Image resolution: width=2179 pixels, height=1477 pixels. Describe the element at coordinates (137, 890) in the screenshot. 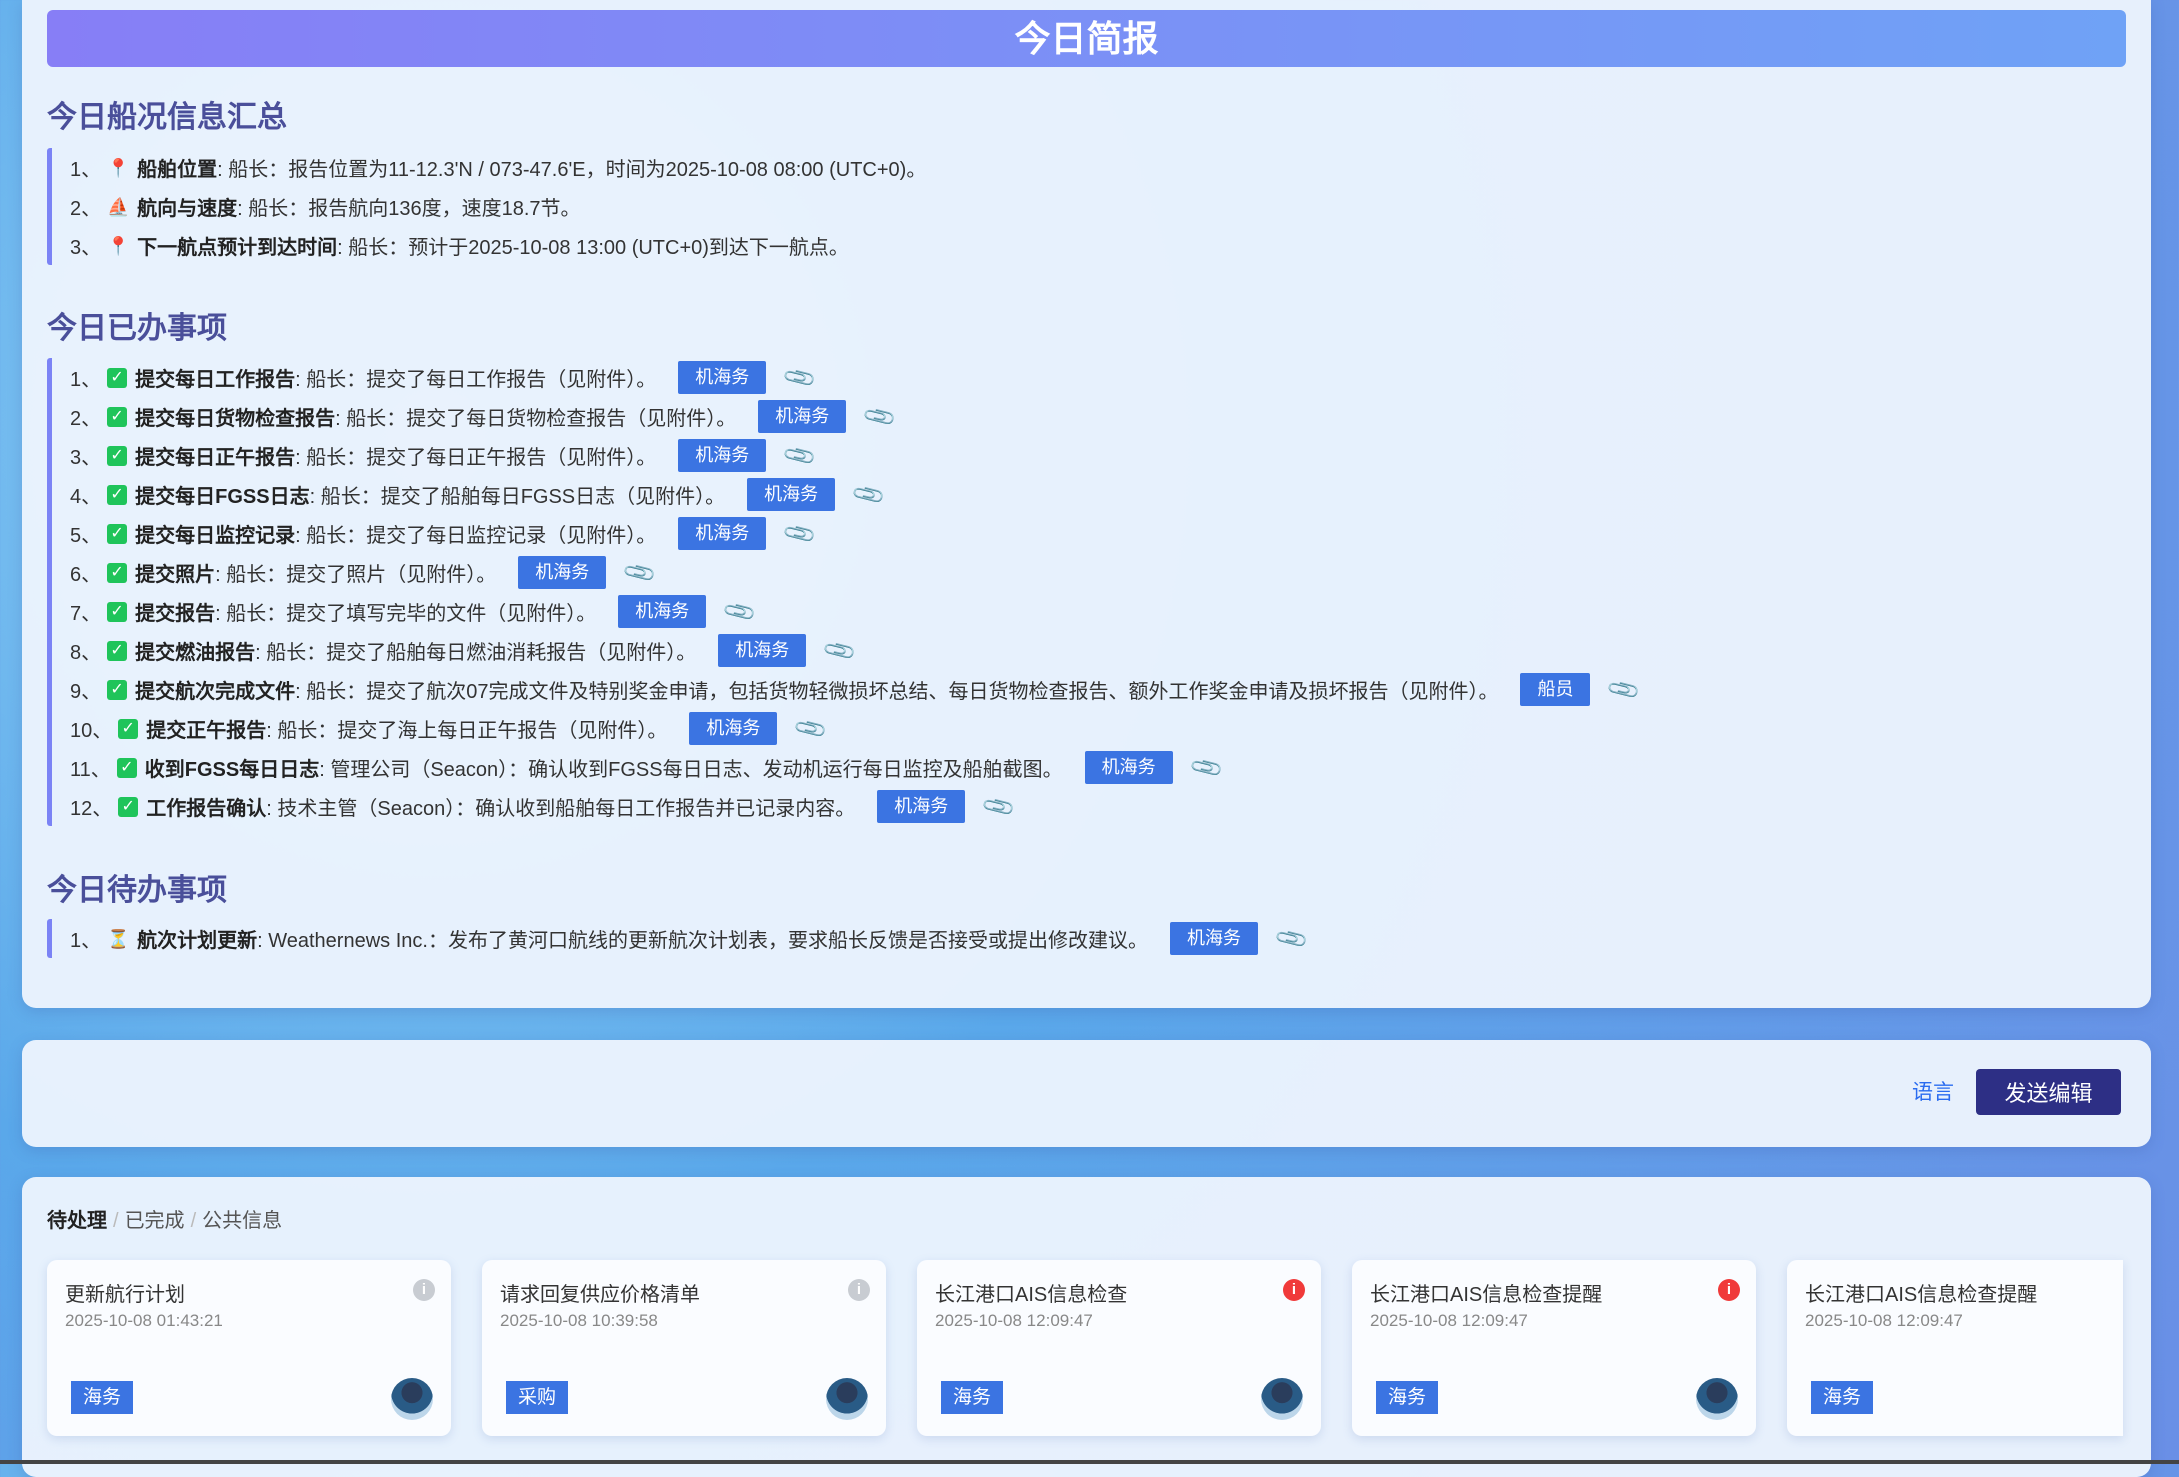

I see `todo-heading: 今日待办事项` at that location.